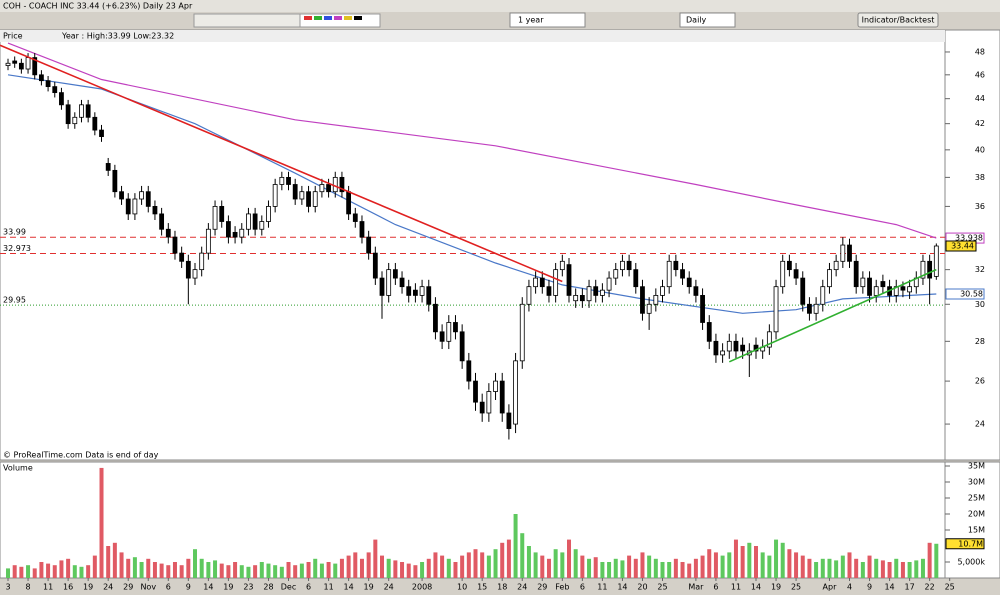 This screenshot has height=595, width=1000. What do you see at coordinates (950, 587) in the screenshot?
I see `x-tick-label: 25` at bounding box center [950, 587].